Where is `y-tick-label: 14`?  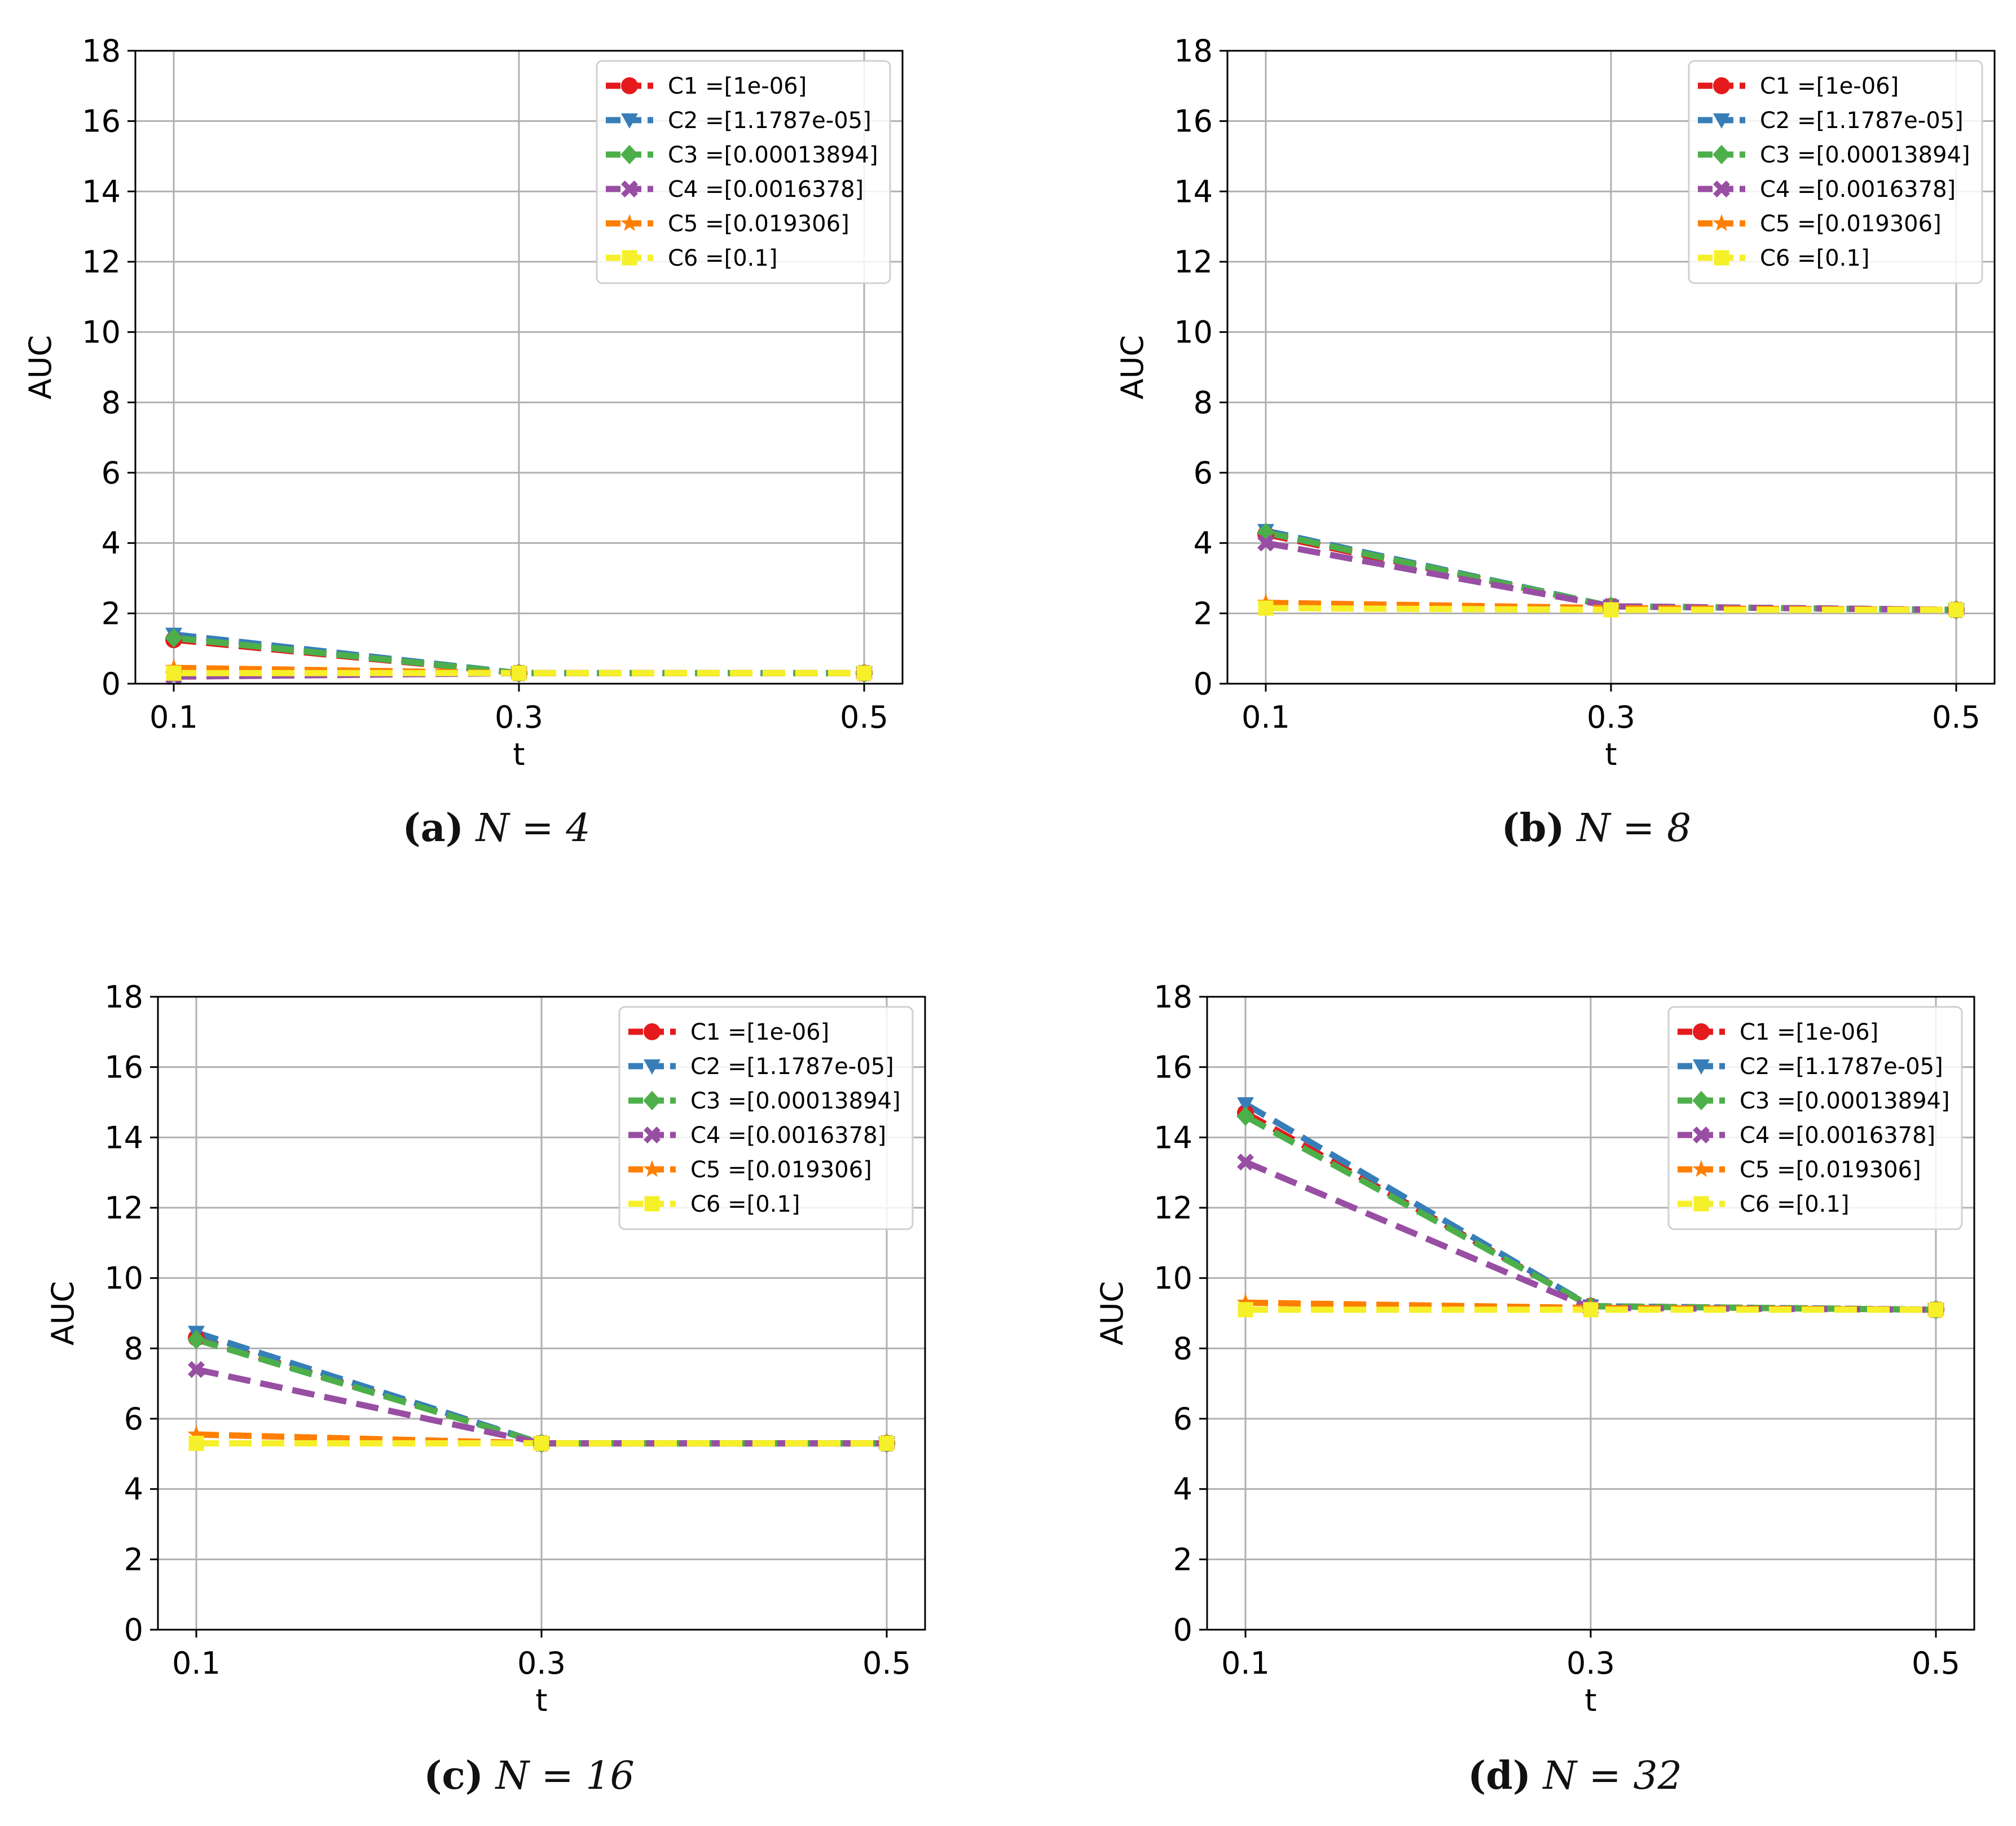 y-tick-label: 14 is located at coordinates (1193, 191).